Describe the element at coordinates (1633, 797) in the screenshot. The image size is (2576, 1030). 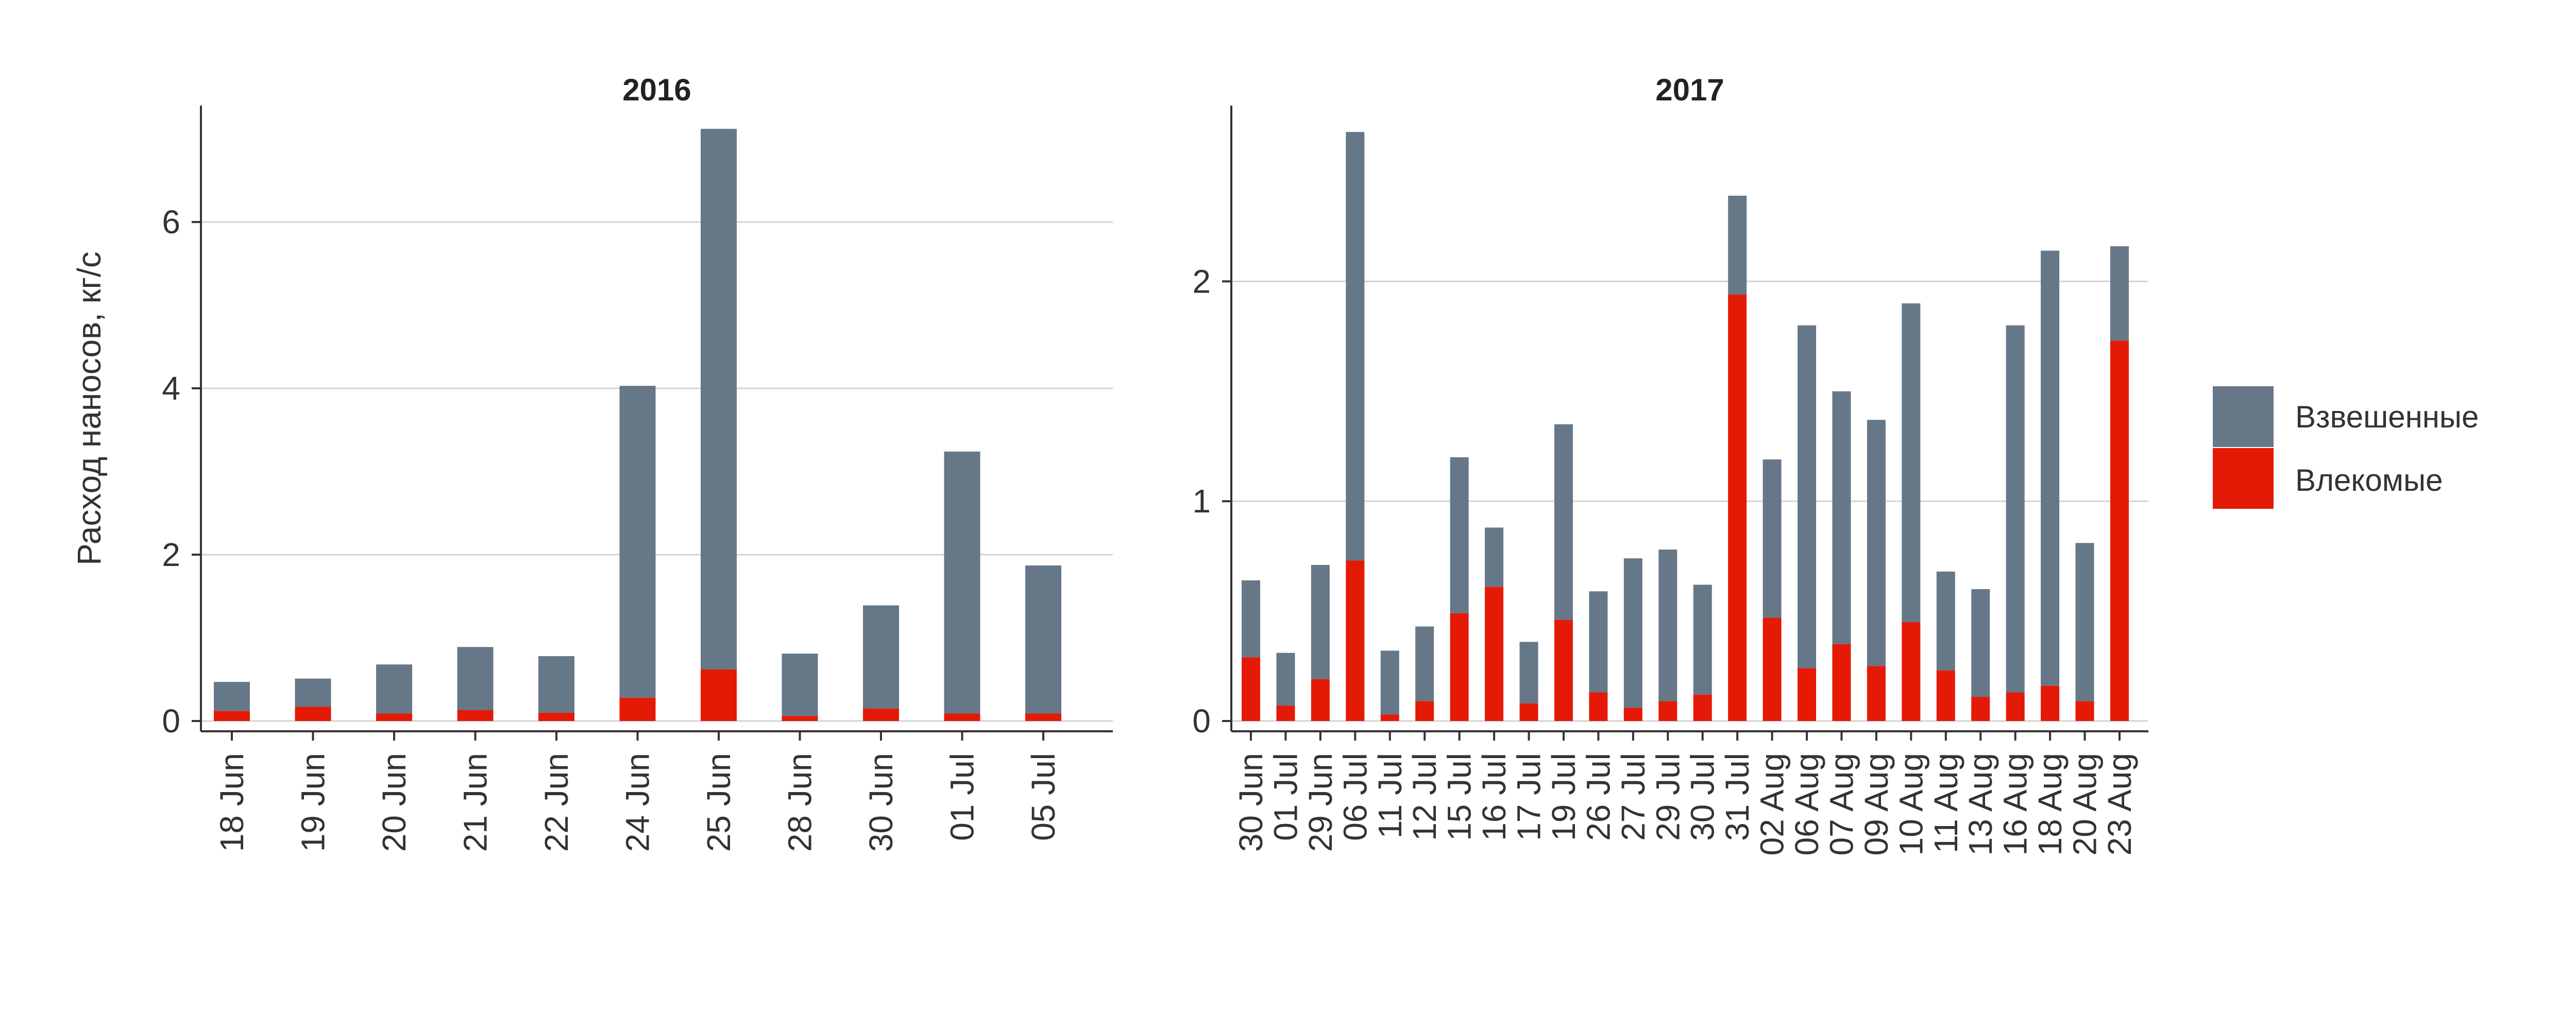
I see `x-tick-label: 27 Jul` at that location.